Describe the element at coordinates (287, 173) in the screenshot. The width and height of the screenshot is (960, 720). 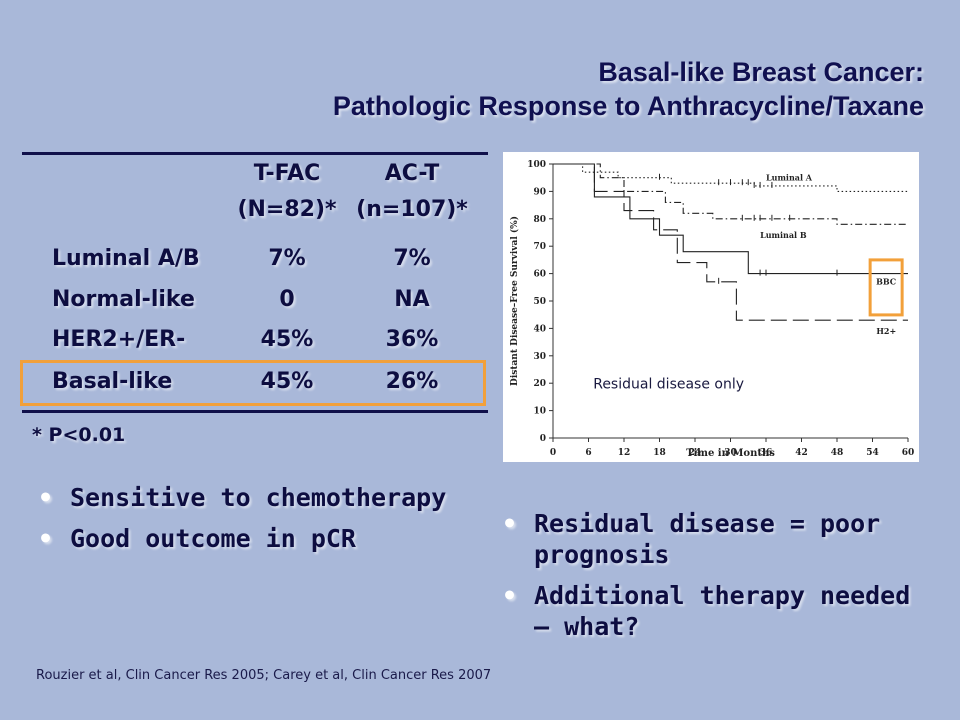
I see `header-tfac: T-FAC` at that location.